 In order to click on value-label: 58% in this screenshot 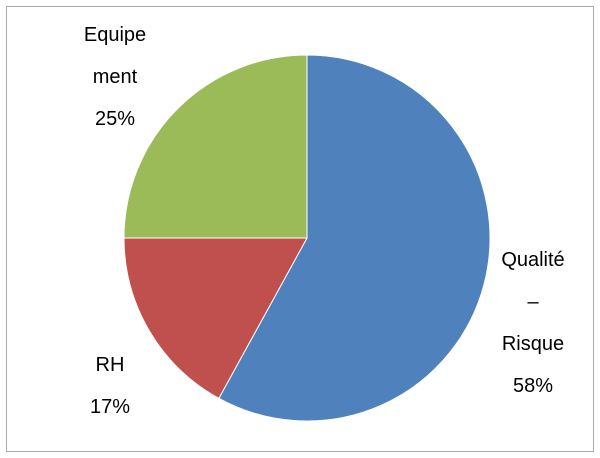, I will do `click(533, 386)`.